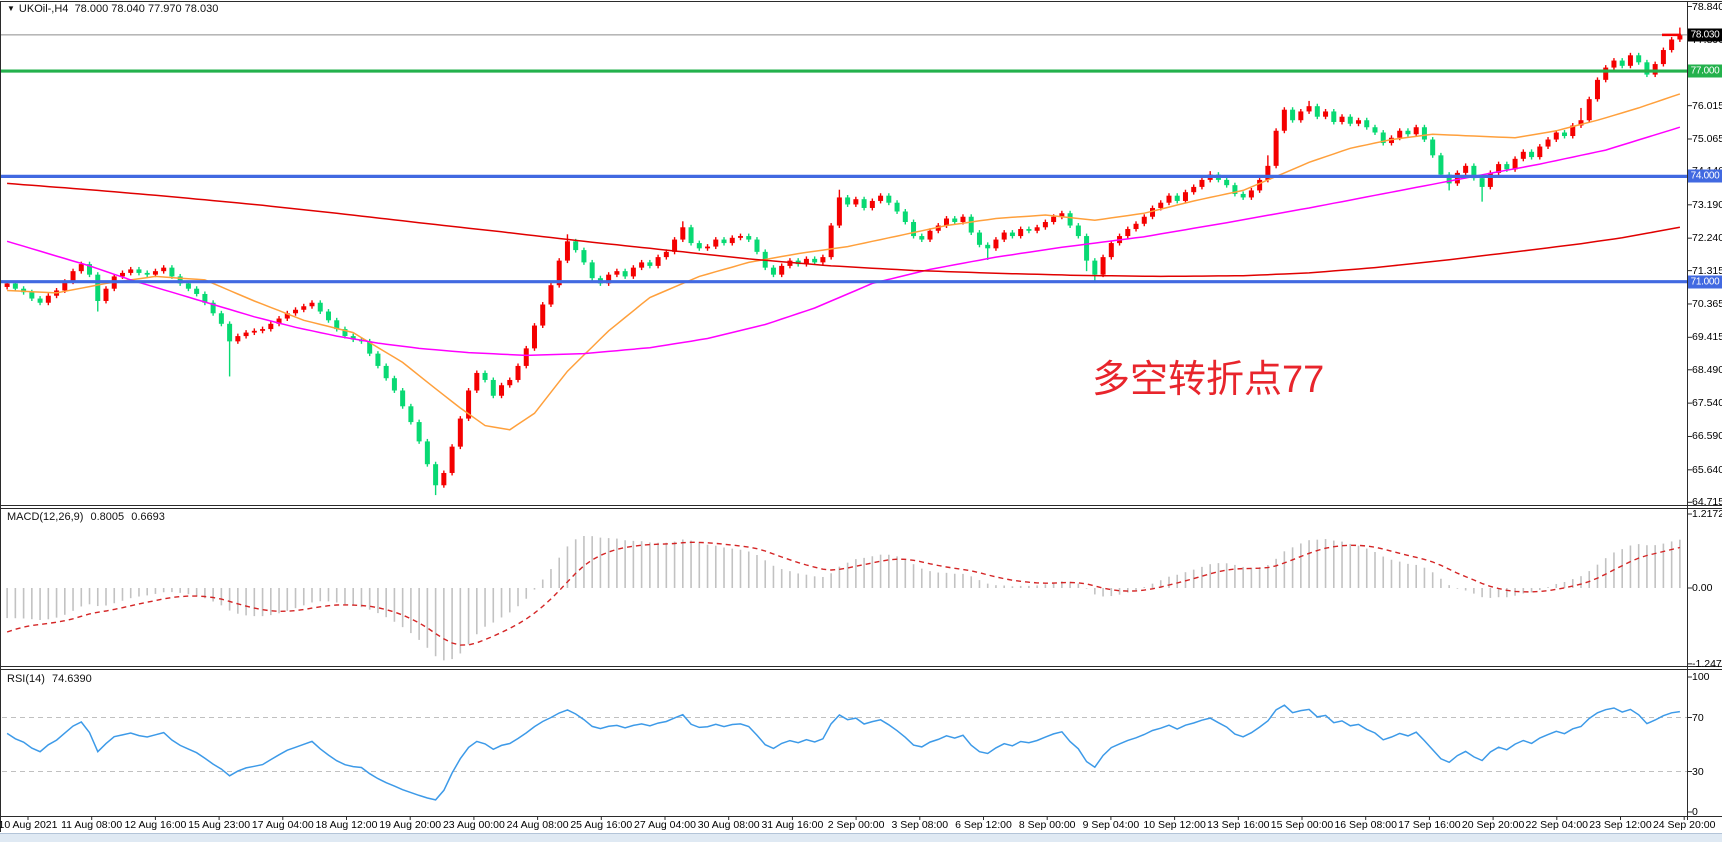 This screenshot has height=842, width=1722. What do you see at coordinates (88, 517) in the screenshot?
I see `macd-indicator-label: MACD(12,26,9) 0.8005 0.6693` at bounding box center [88, 517].